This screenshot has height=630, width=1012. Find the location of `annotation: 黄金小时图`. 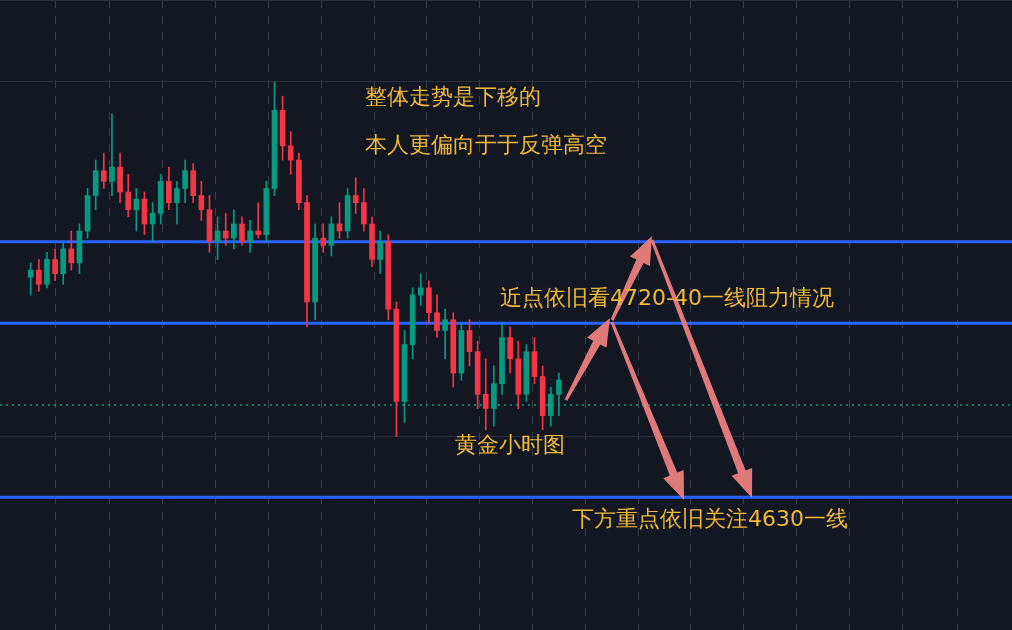

annotation: 黄金小时图 is located at coordinates (510, 445).